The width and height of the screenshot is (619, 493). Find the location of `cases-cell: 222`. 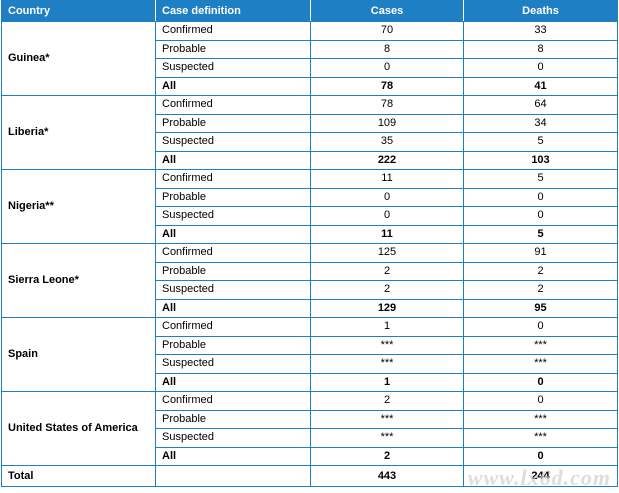

cases-cell: 222 is located at coordinates (387, 160).